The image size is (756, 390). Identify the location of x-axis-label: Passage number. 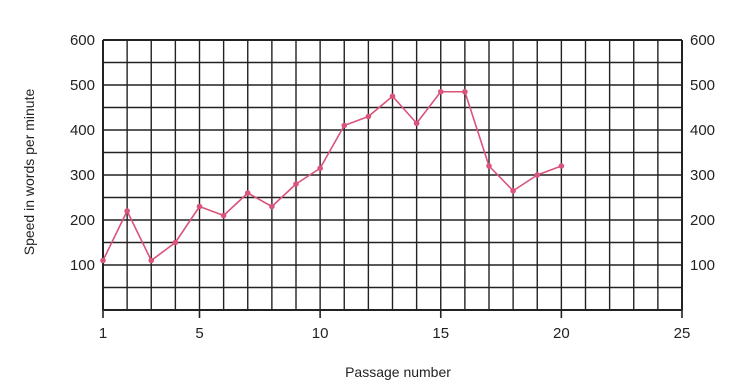
(398, 372).